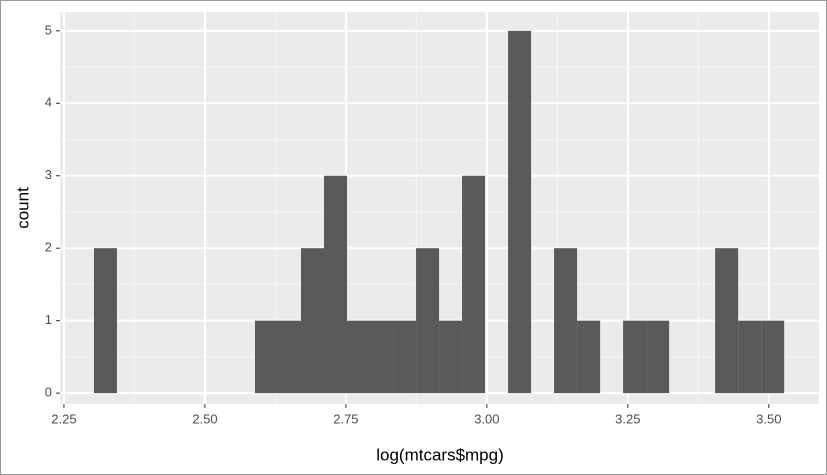 This screenshot has height=475, width=827. I want to click on x-tick-label: 3.25, so click(627, 418).